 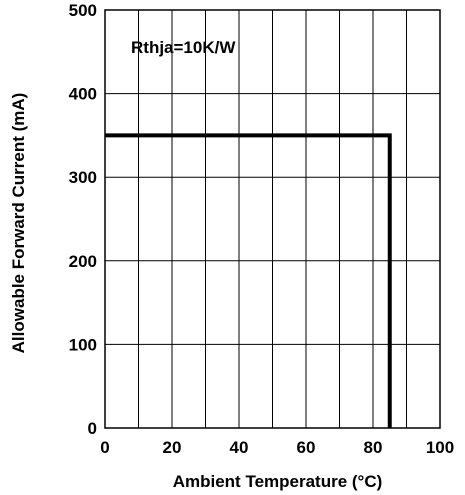 What do you see at coordinates (239, 447) in the screenshot?
I see `x-tick-label: 40` at bounding box center [239, 447].